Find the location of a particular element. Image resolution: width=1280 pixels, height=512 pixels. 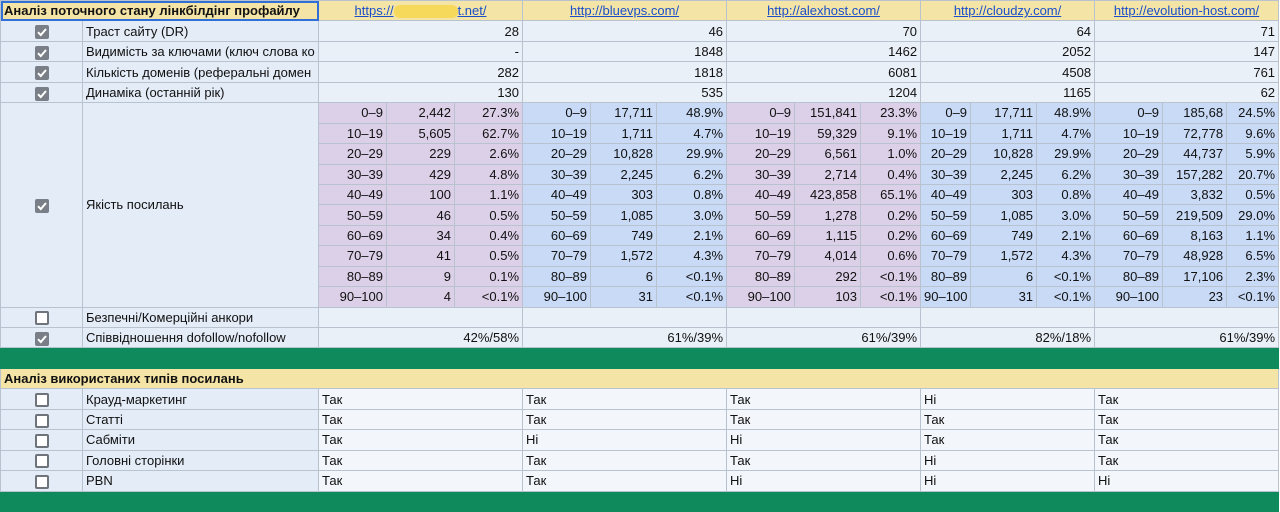

range-cell: 80–89 is located at coordinates (1129, 276).